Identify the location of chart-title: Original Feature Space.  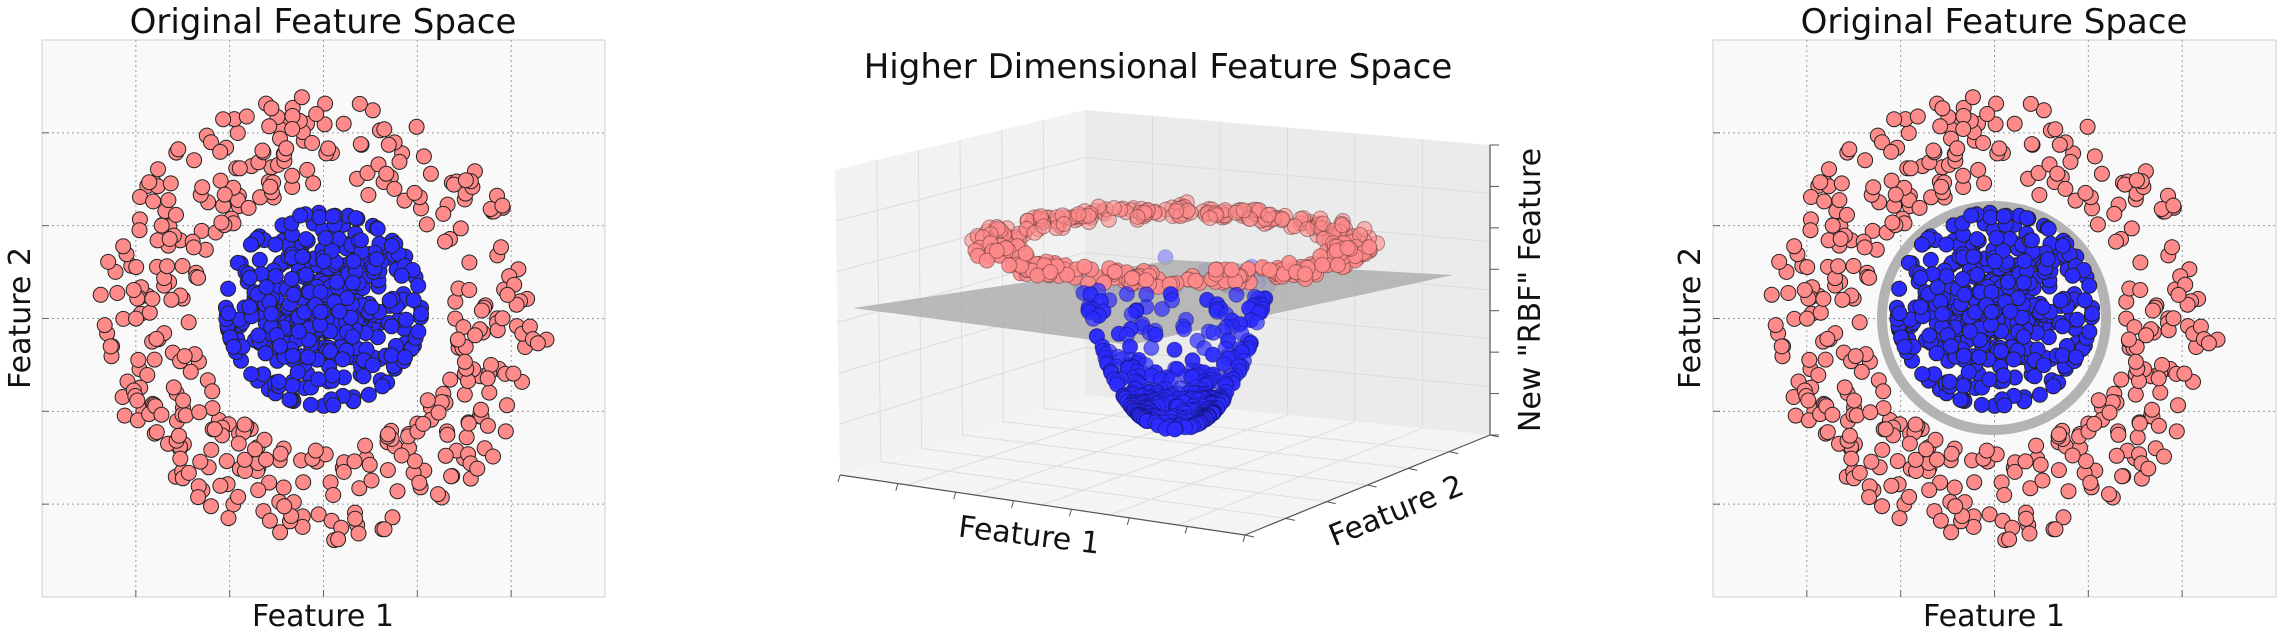
(323, 22).